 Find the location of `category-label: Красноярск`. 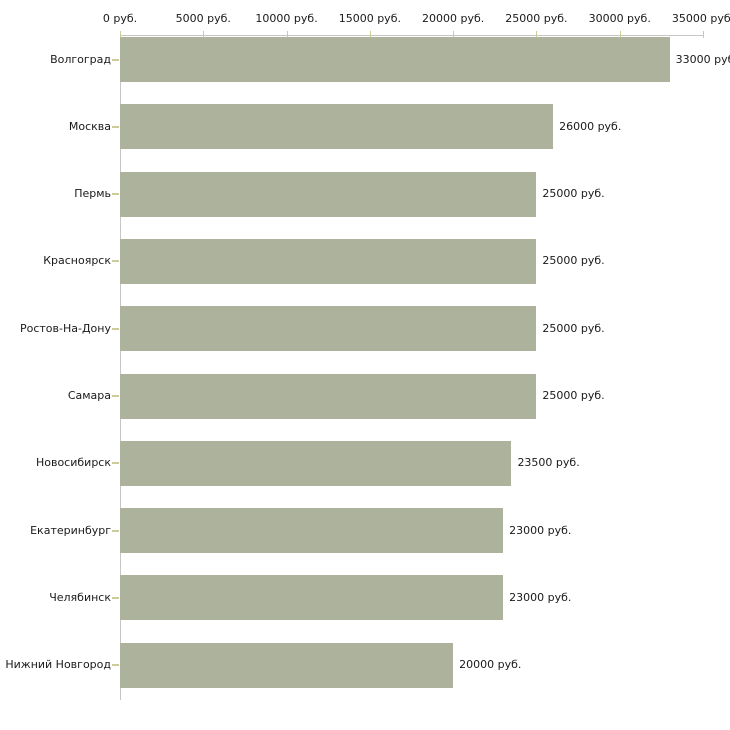

category-label: Красноярск is located at coordinates (77, 261).